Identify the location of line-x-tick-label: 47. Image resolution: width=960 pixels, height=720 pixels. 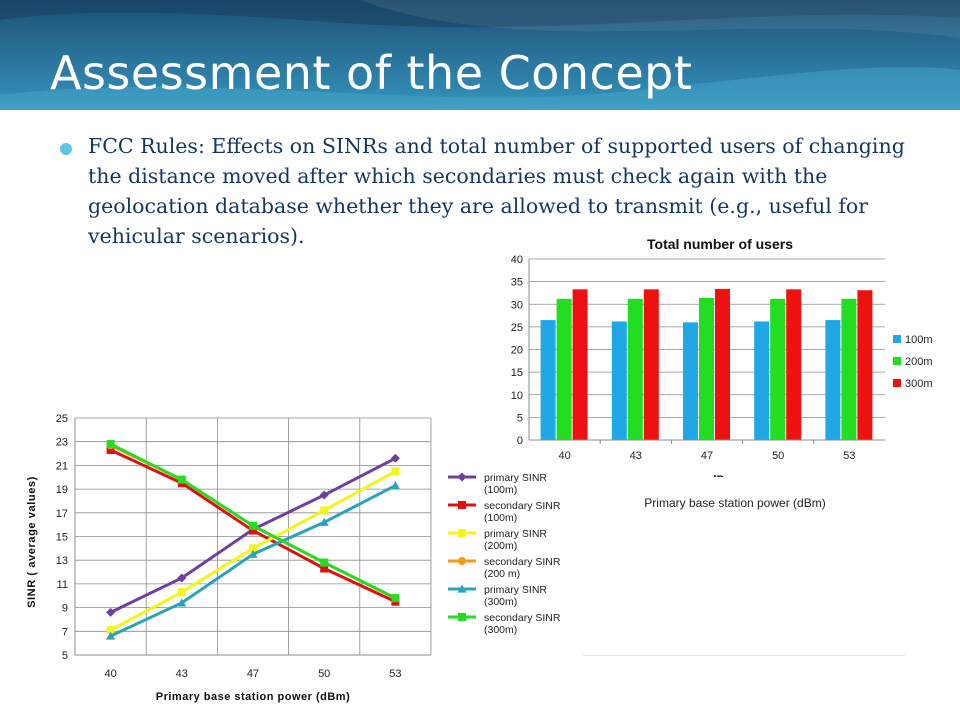
(253, 674).